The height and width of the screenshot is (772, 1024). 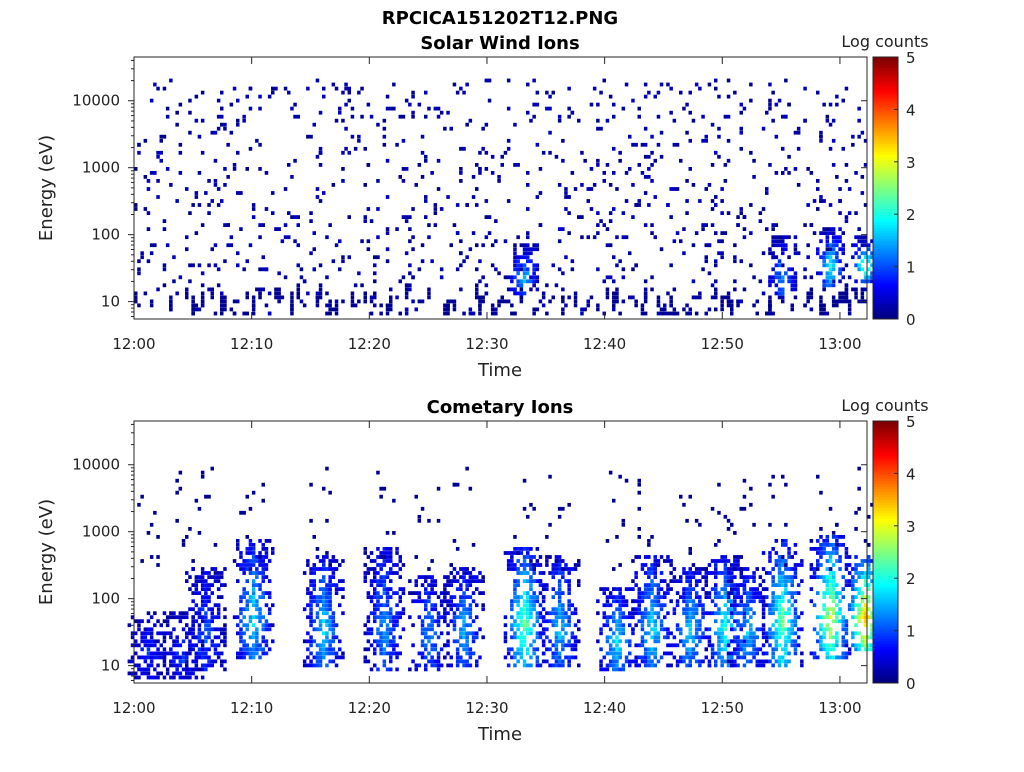 What do you see at coordinates (96, 465) in the screenshot?
I see `y-tick-label: 10000` at bounding box center [96, 465].